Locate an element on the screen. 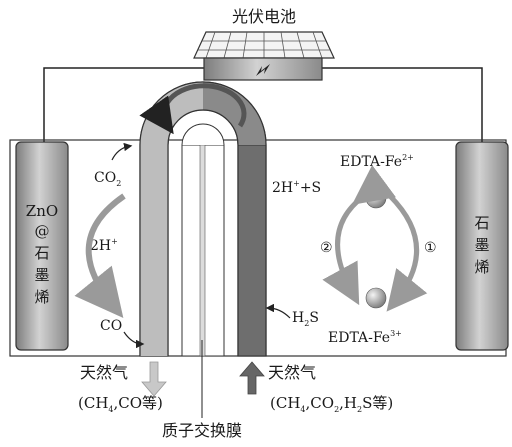 The image size is (512, 447). left-outlet-arrow-icon is located at coordinates (154, 379).